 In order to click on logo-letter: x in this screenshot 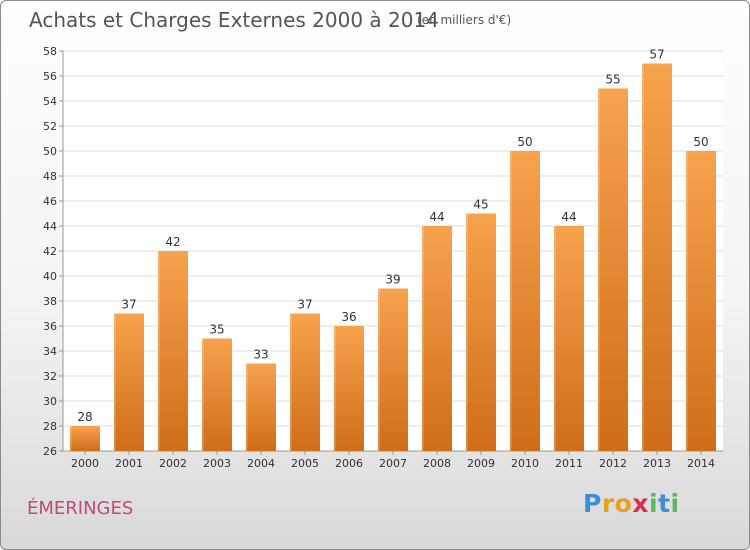, I will do `click(640, 503)`.